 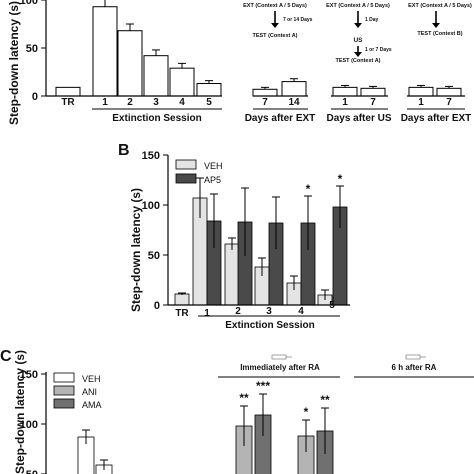 I want to click on panel-a-y-tick-label: 50, so click(x=32, y=49).